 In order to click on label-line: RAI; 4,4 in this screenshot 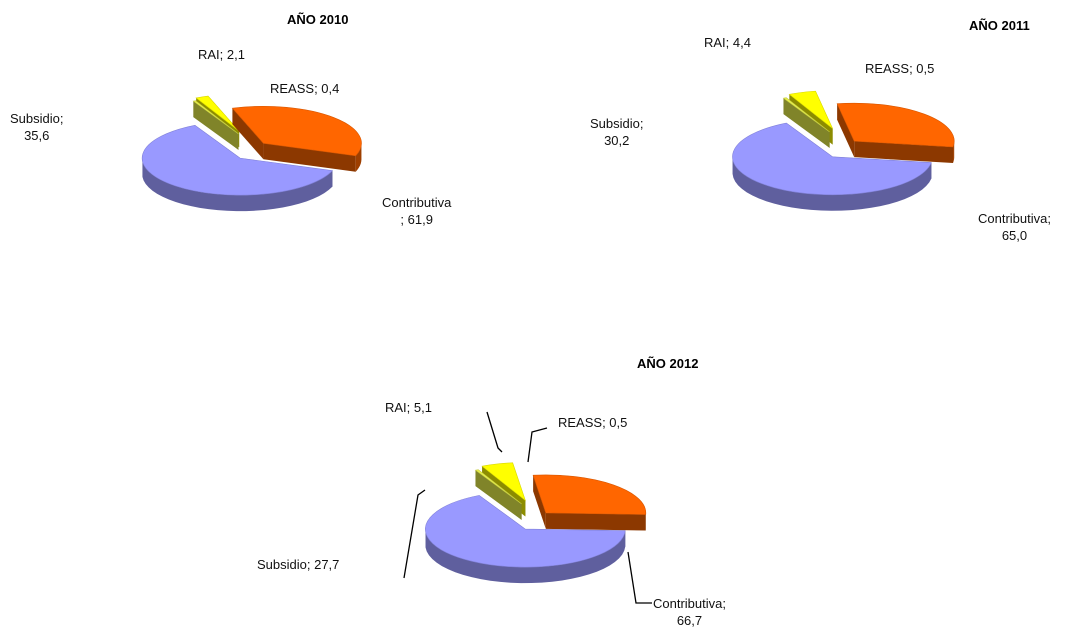, I will do `click(727, 42)`.